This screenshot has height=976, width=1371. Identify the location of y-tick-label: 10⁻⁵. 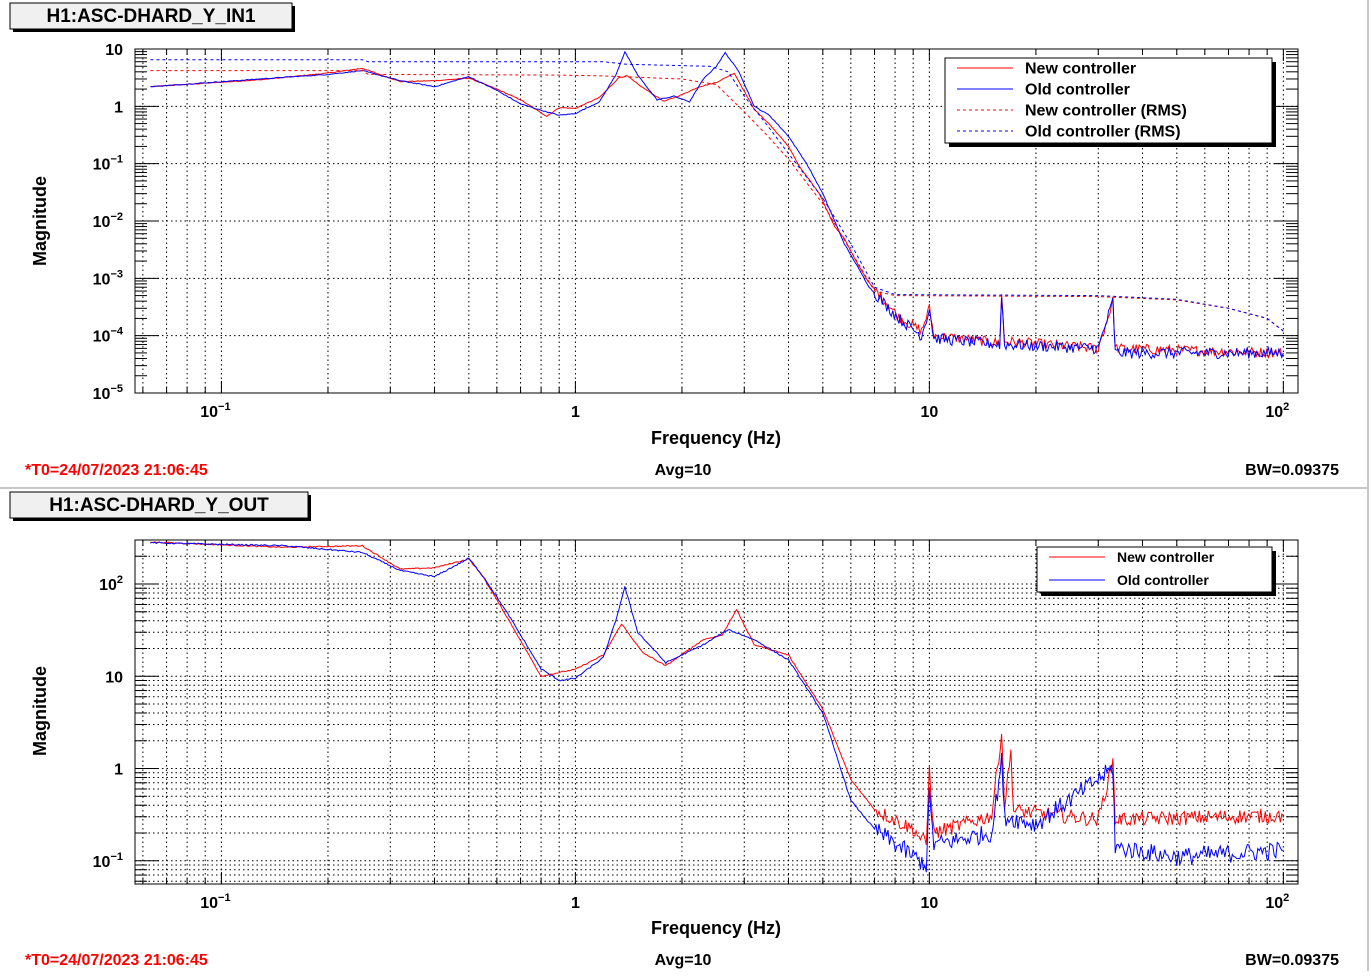
(108, 393).